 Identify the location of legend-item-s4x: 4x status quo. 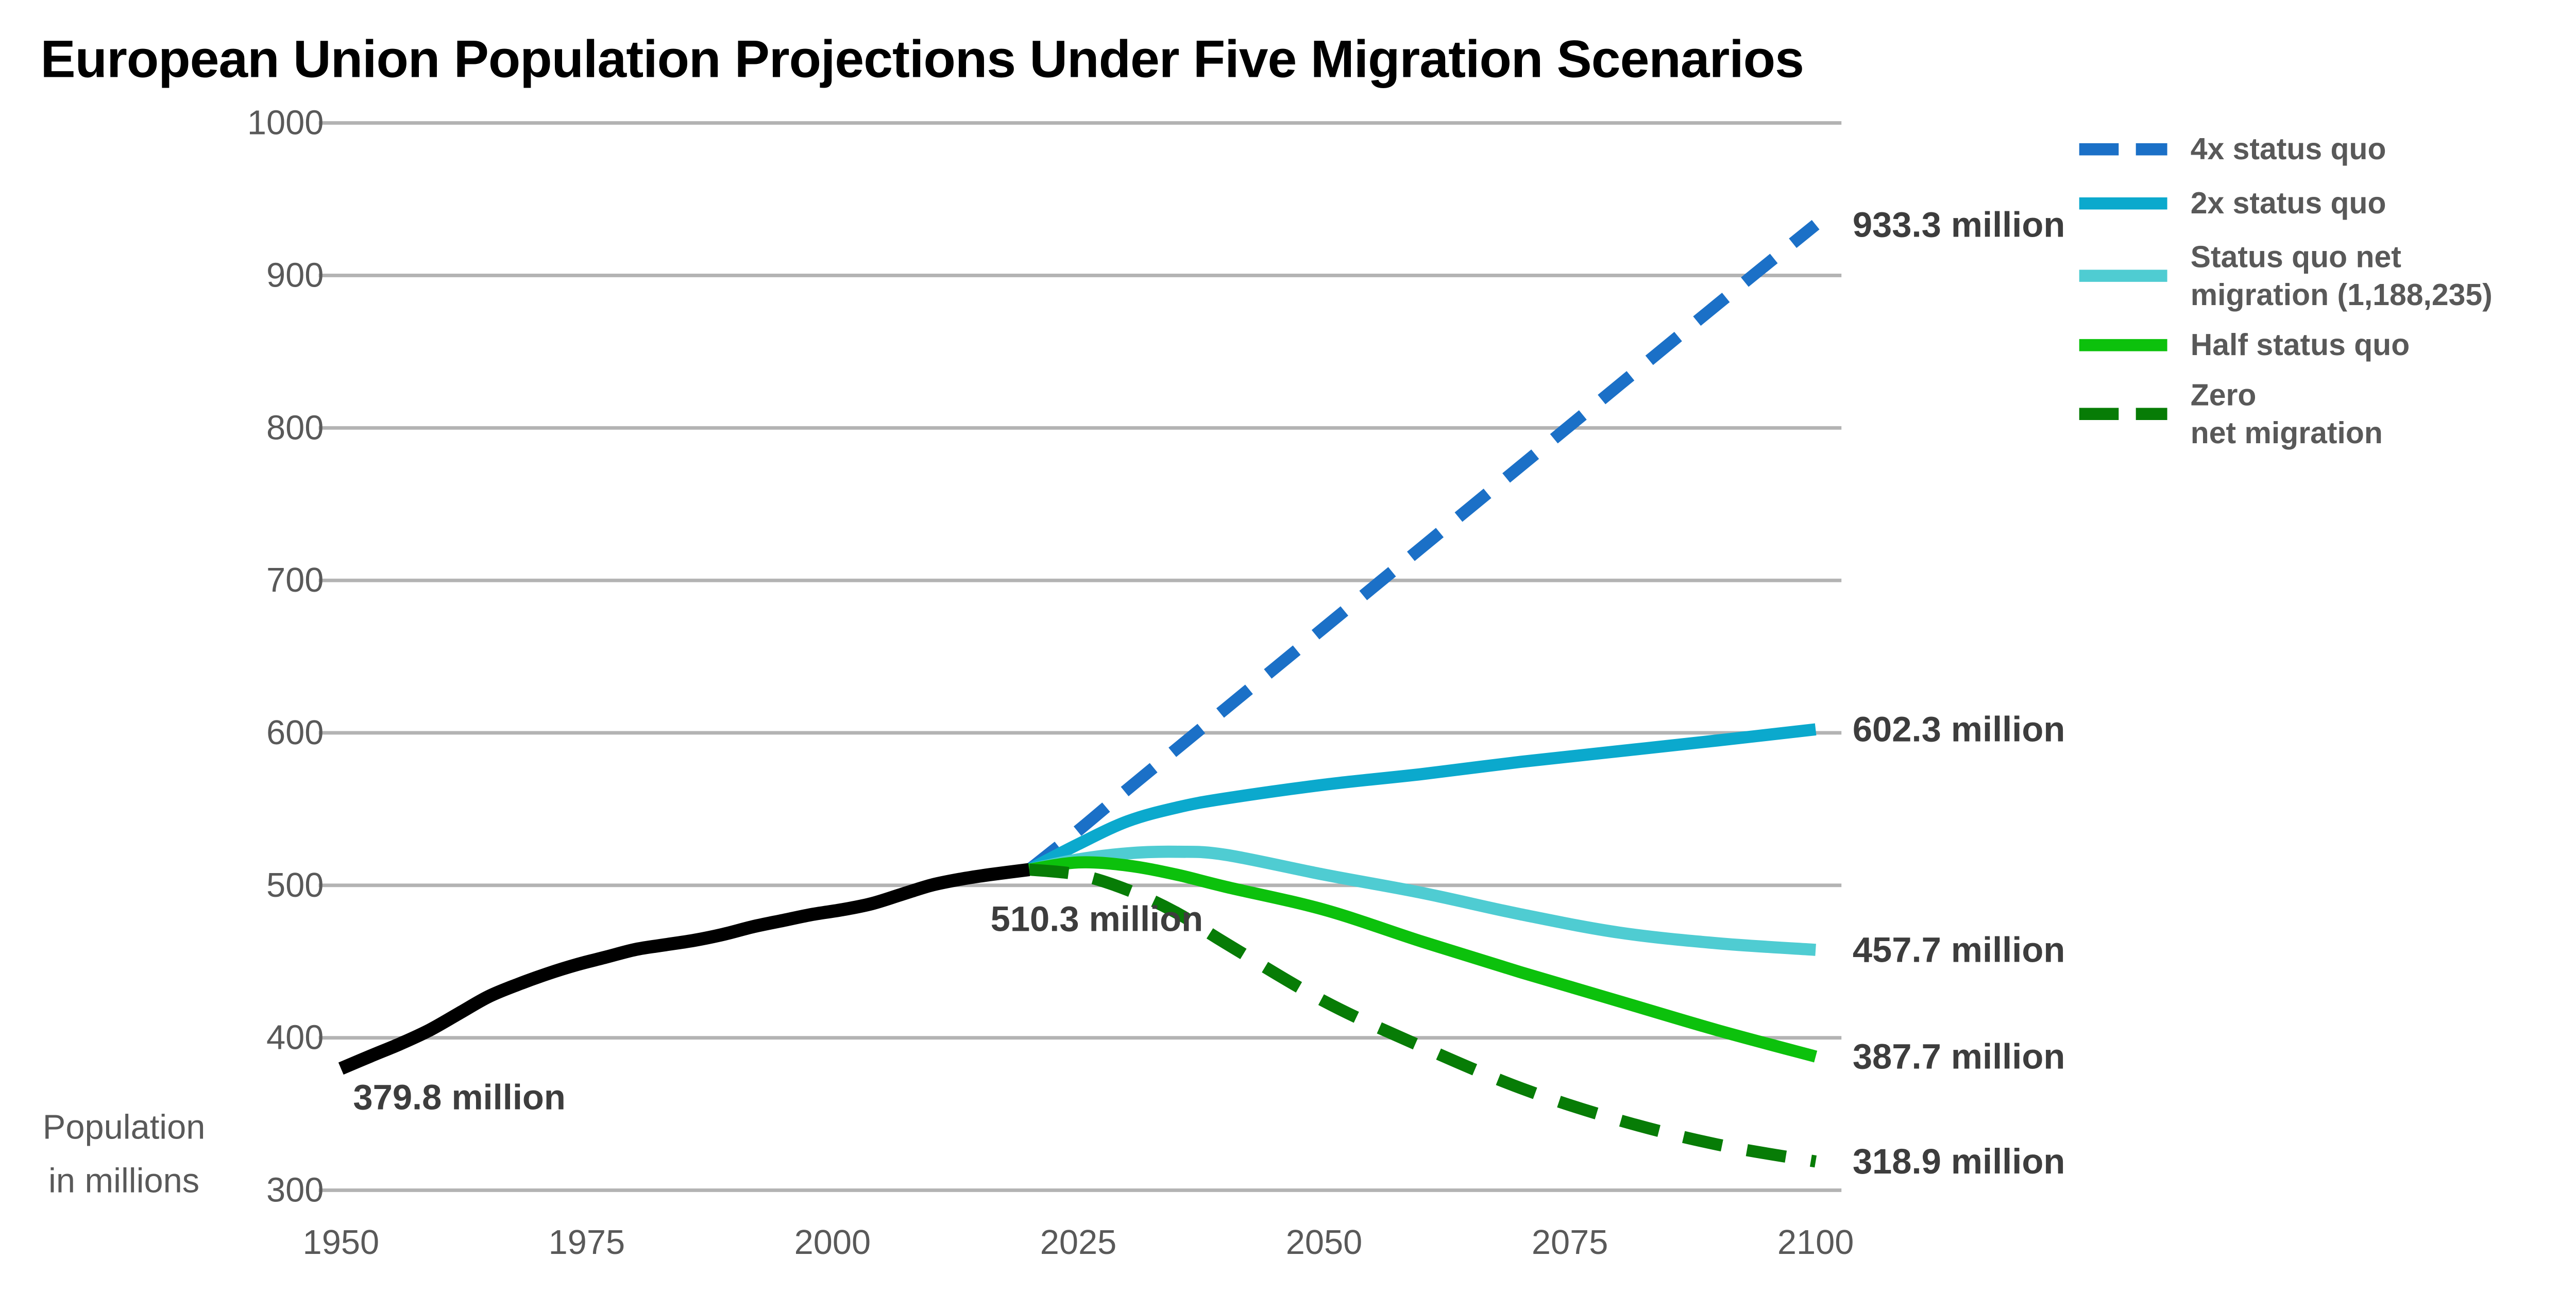
(2233, 149).